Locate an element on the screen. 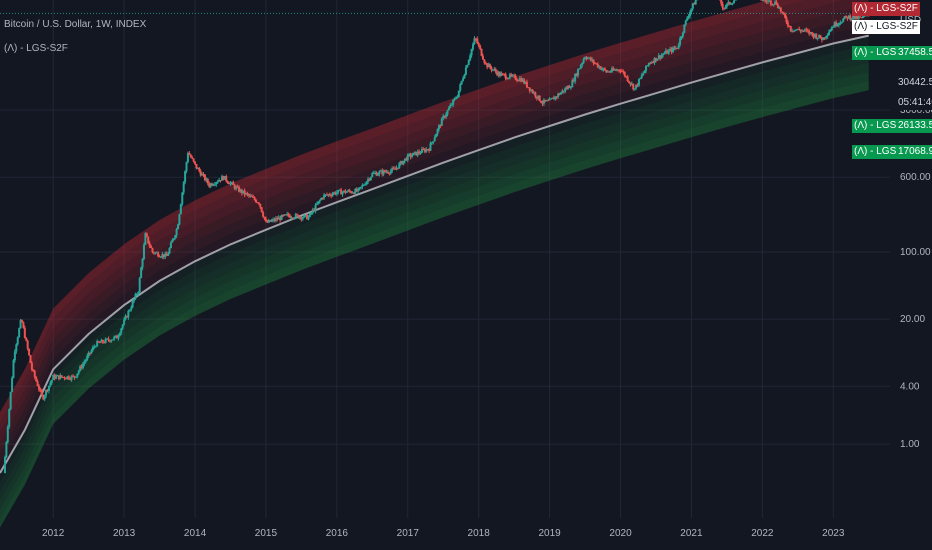 The height and width of the screenshot is (550, 932). y-tick-label: 100.00 is located at coordinates (915, 252).